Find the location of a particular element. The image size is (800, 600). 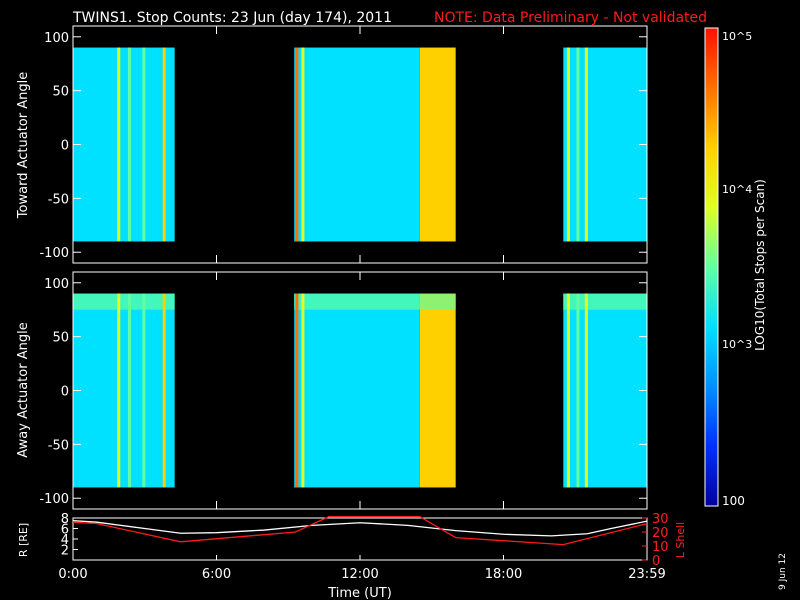

r-ytick-label-1: 4 is located at coordinates (65, 540).